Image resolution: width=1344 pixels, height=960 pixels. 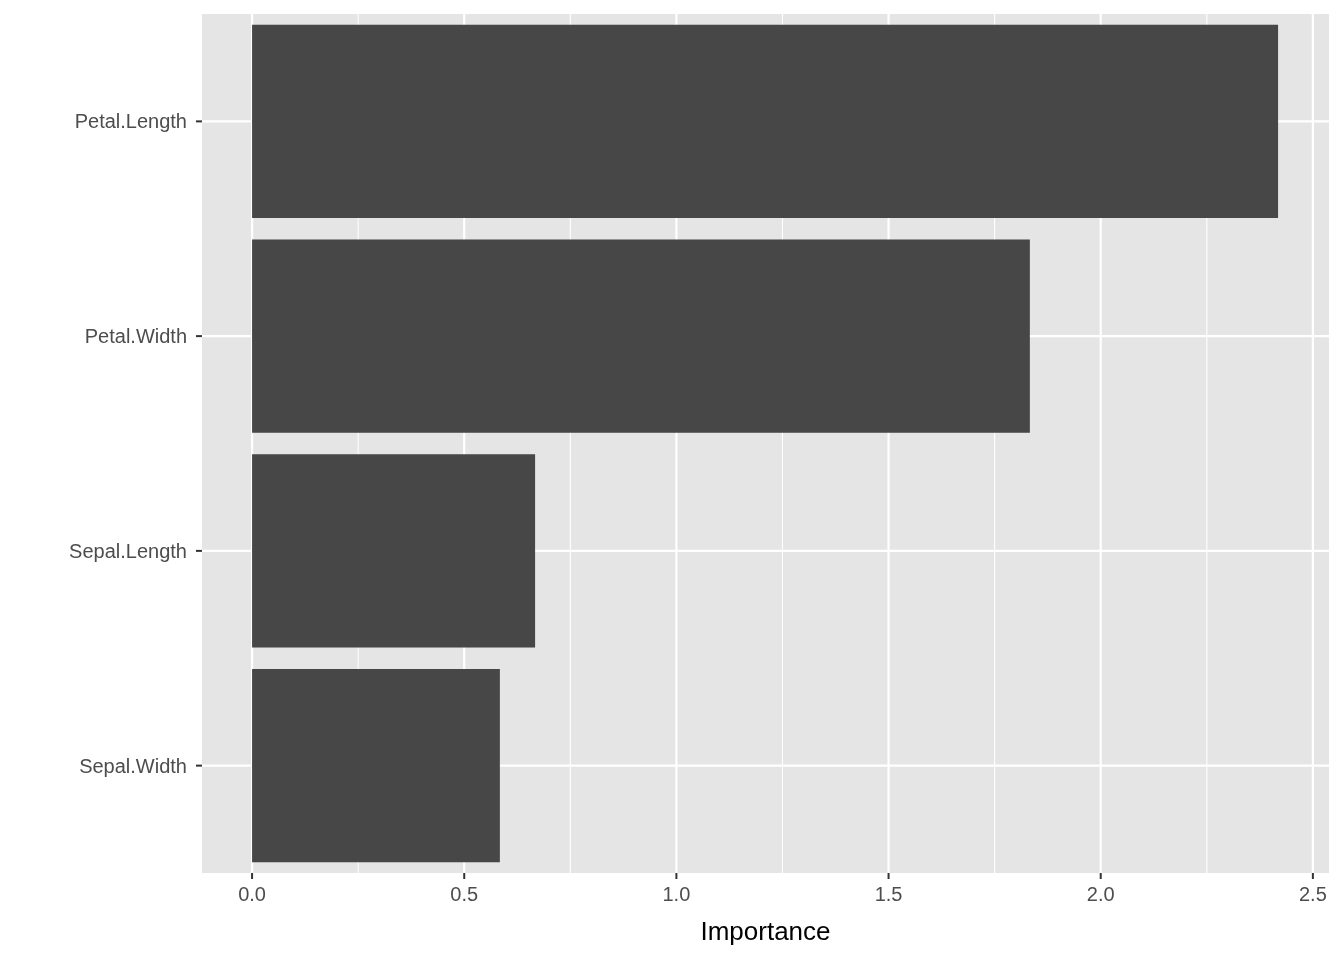 What do you see at coordinates (676, 894) in the screenshot?
I see `x-tick-label: 1.0` at bounding box center [676, 894].